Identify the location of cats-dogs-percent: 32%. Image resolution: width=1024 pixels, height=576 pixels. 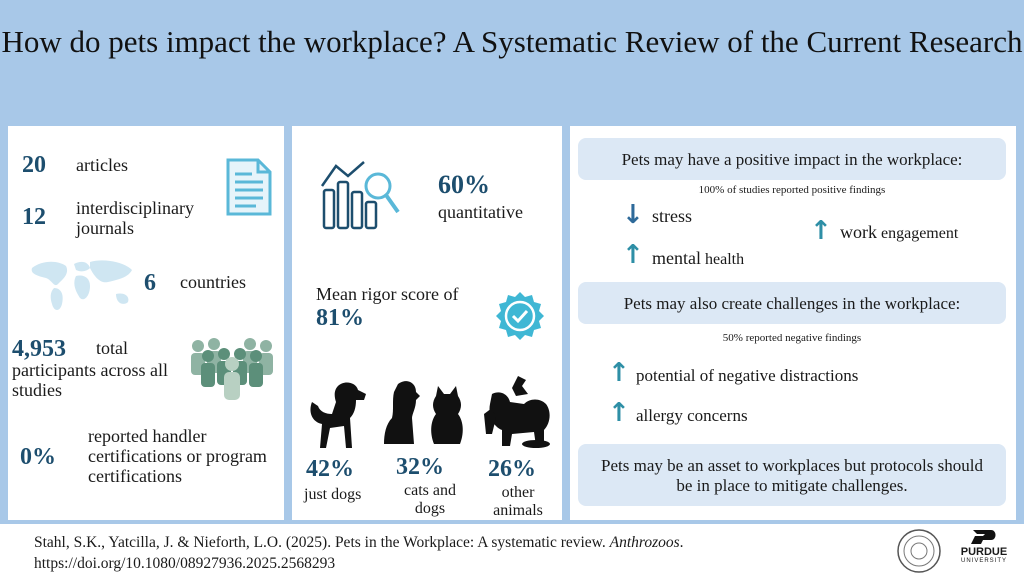
(420, 467).